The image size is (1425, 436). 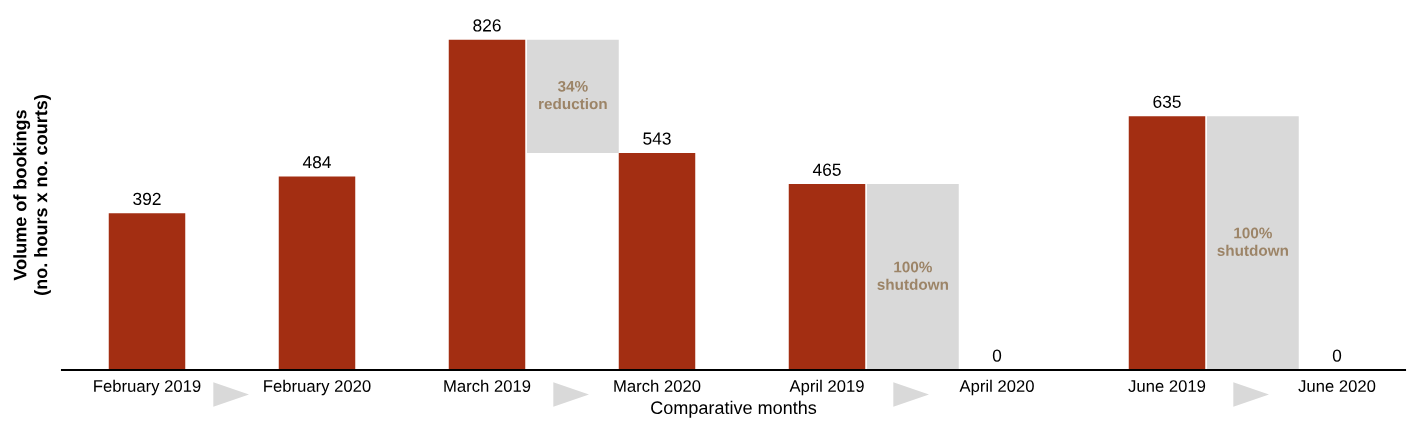 I want to click on data-label: 484, so click(x=316, y=162).